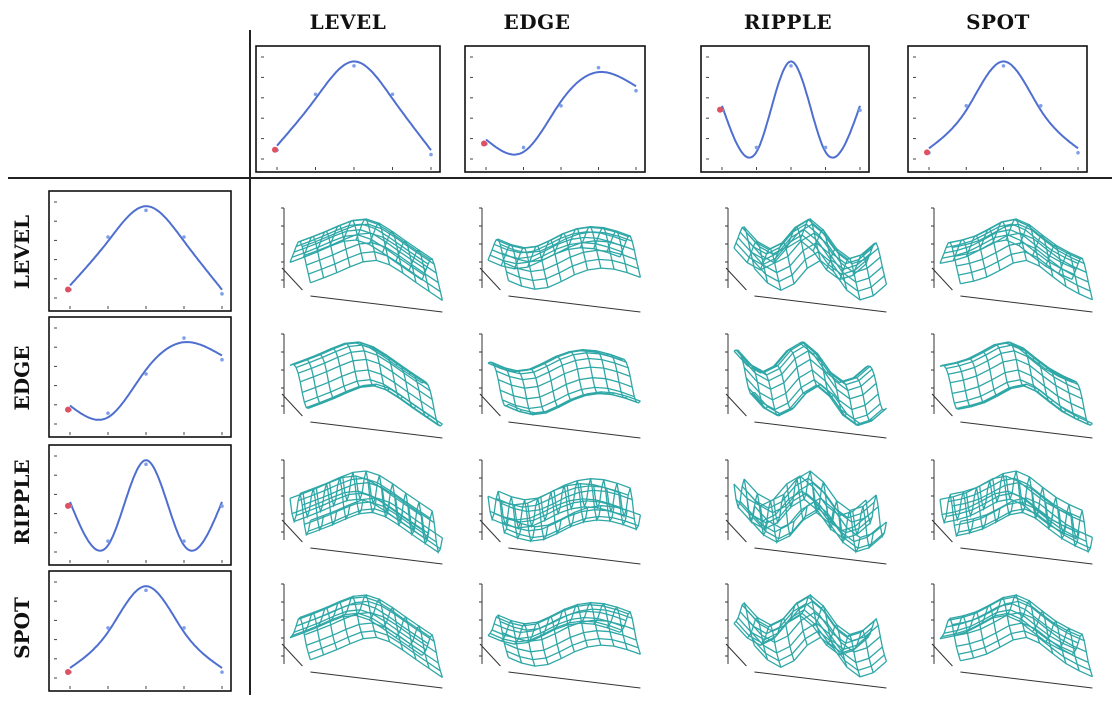 The width and height of the screenshot is (1120, 708). I want to click on surface-ripple-edge, so click(560, 512).